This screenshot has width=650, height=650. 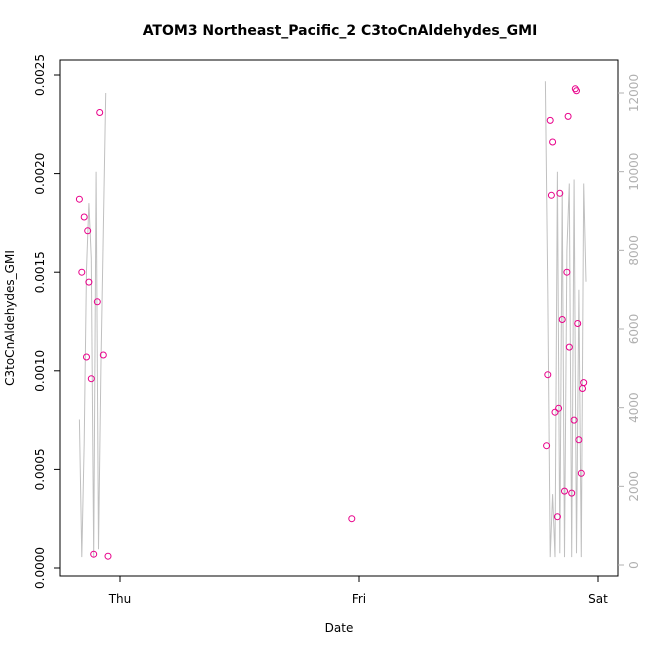 What do you see at coordinates (634, 250) in the screenshot?
I see `y2-tick-label: 8000` at bounding box center [634, 250].